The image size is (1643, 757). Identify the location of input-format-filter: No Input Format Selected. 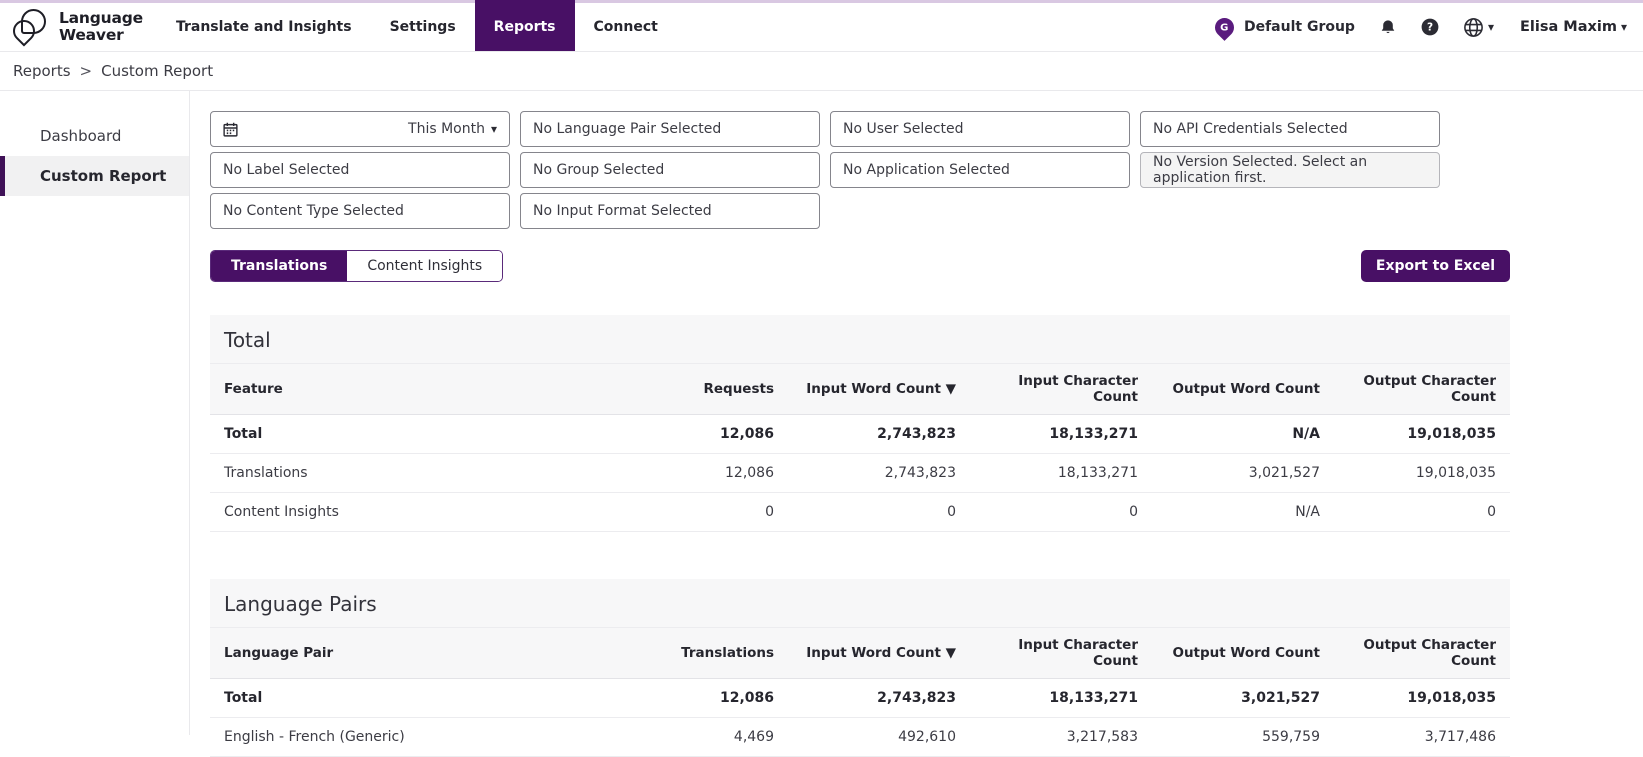
(670, 211).